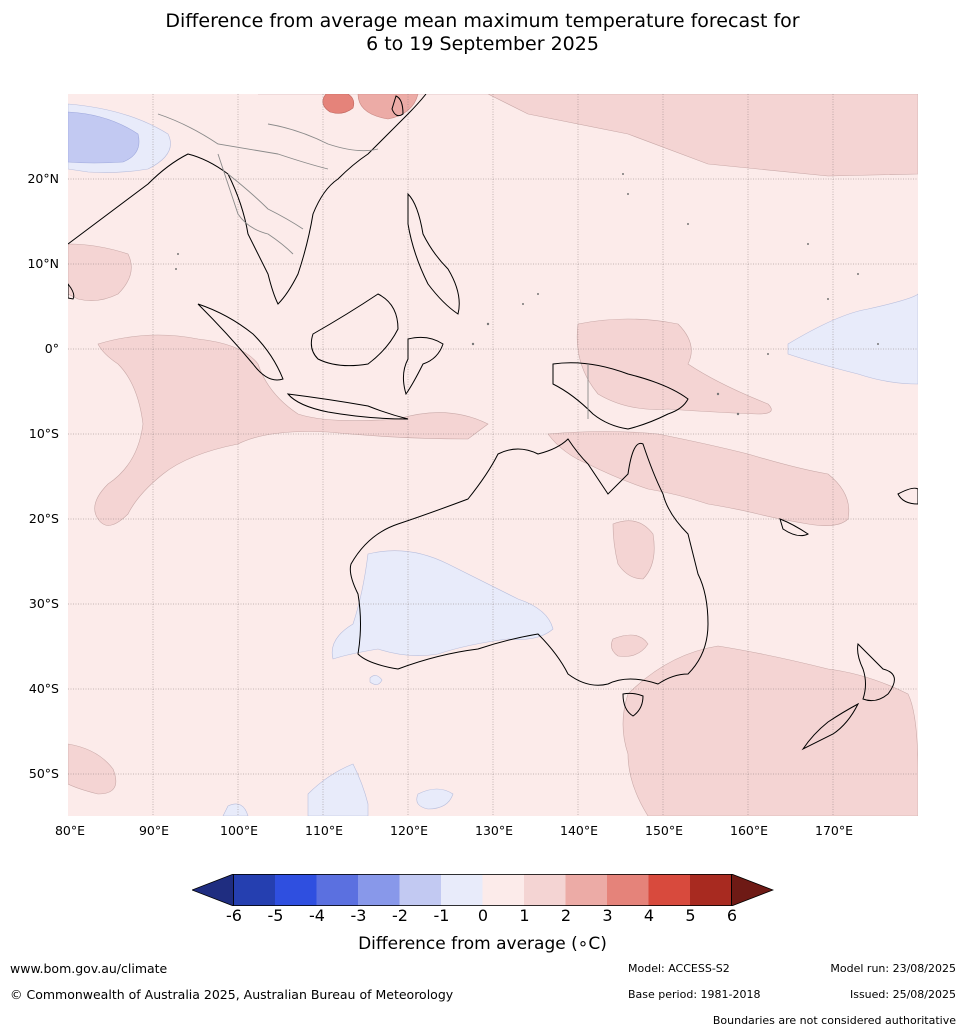  I want to click on colorbar-tick: -6, so click(234, 915).